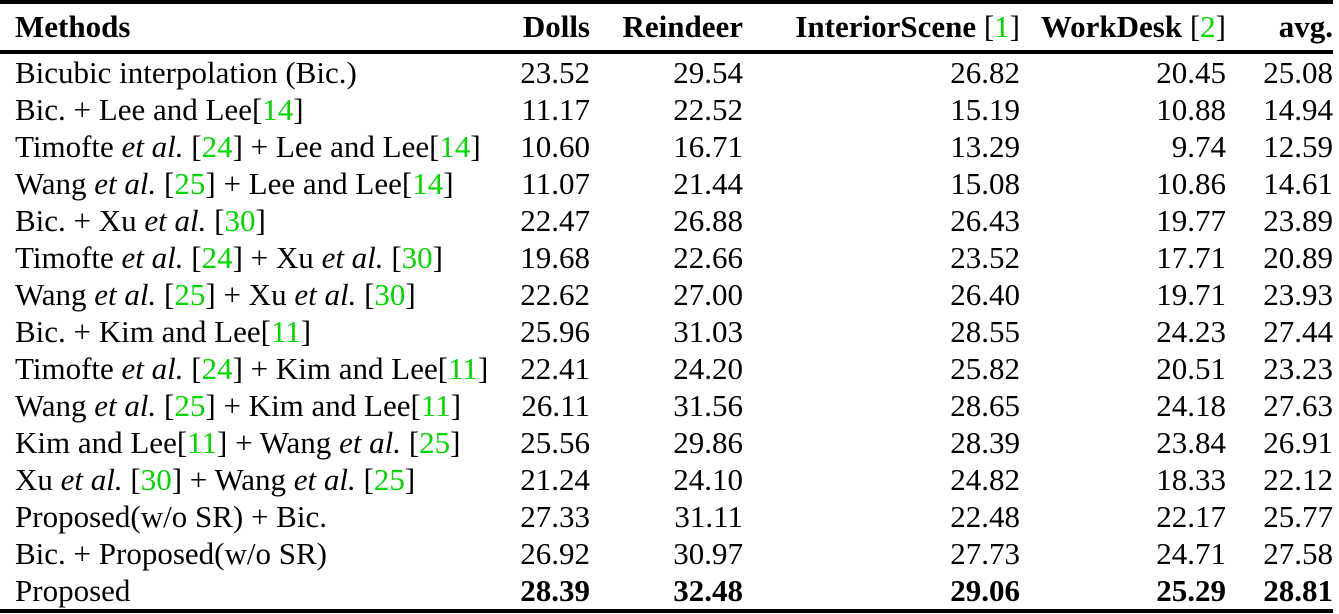  Describe the element at coordinates (555, 331) in the screenshot. I see `value-cell-dolls: 25.96` at that location.